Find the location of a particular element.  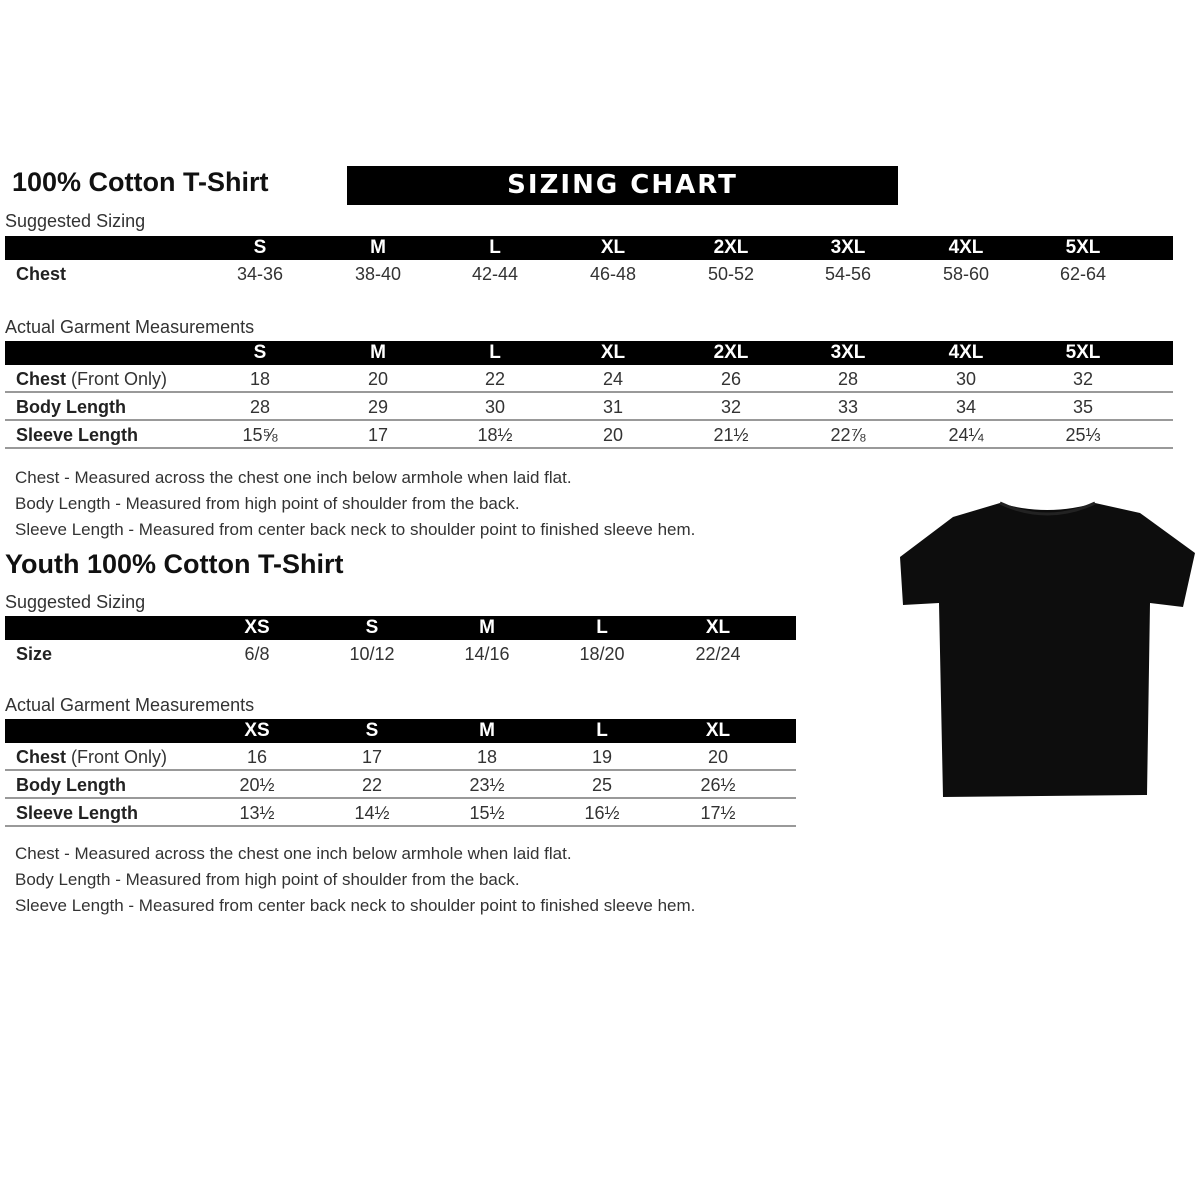

row-label-main: Size is located at coordinates (34, 654).